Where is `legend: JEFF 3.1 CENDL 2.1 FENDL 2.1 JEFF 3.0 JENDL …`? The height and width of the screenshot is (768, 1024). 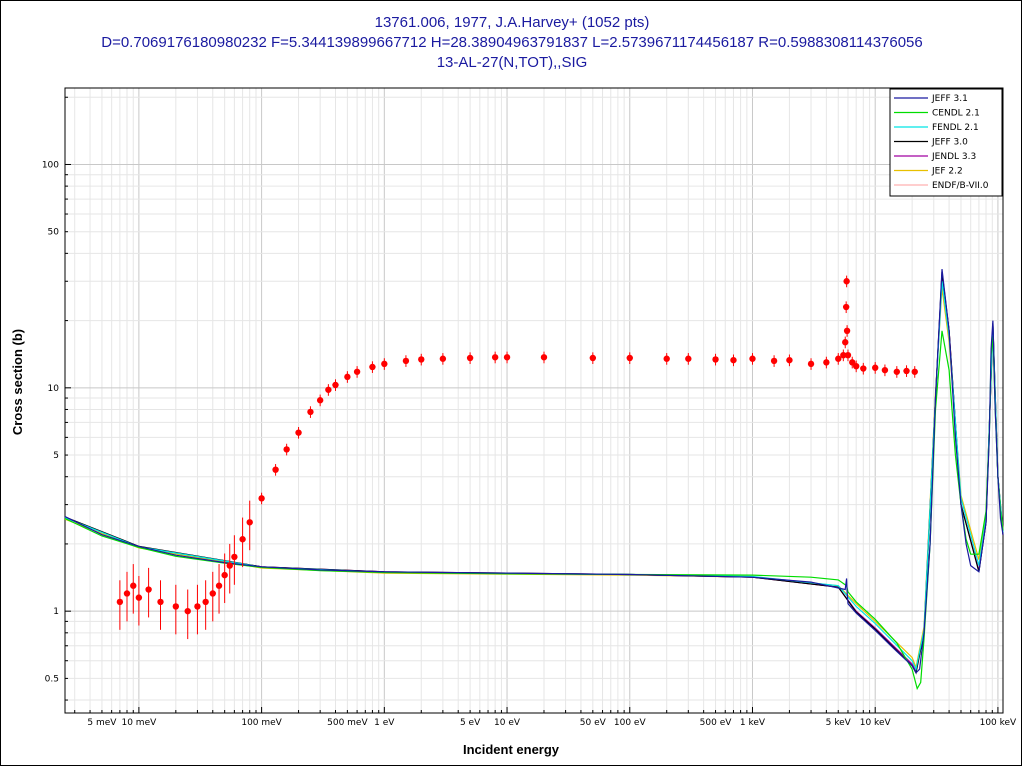 legend: JEFF 3.1 CENDL 2.1 FENDL 2.1 JEFF 3.0 JENDL … is located at coordinates (946, 142).